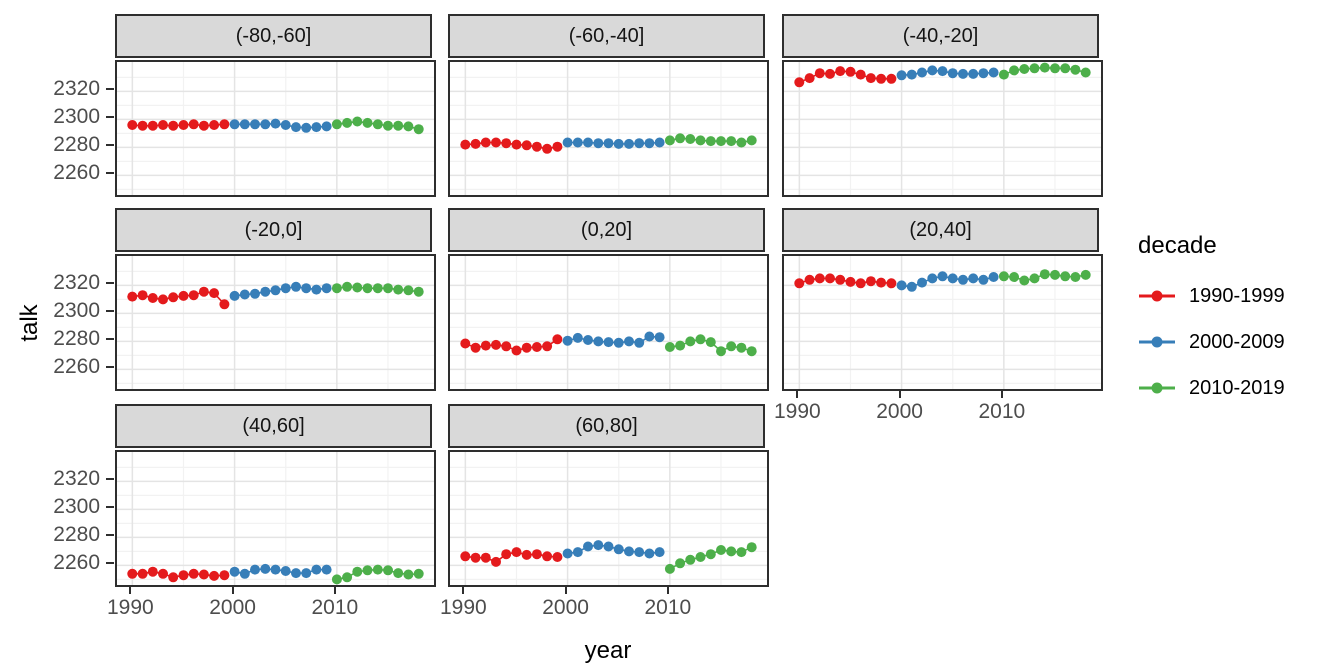 Image resolution: width=1344 pixels, height=672 pixels. What do you see at coordinates (1237, 387) in the screenshot?
I see `legend-item-label: 2010-2019` at bounding box center [1237, 387].